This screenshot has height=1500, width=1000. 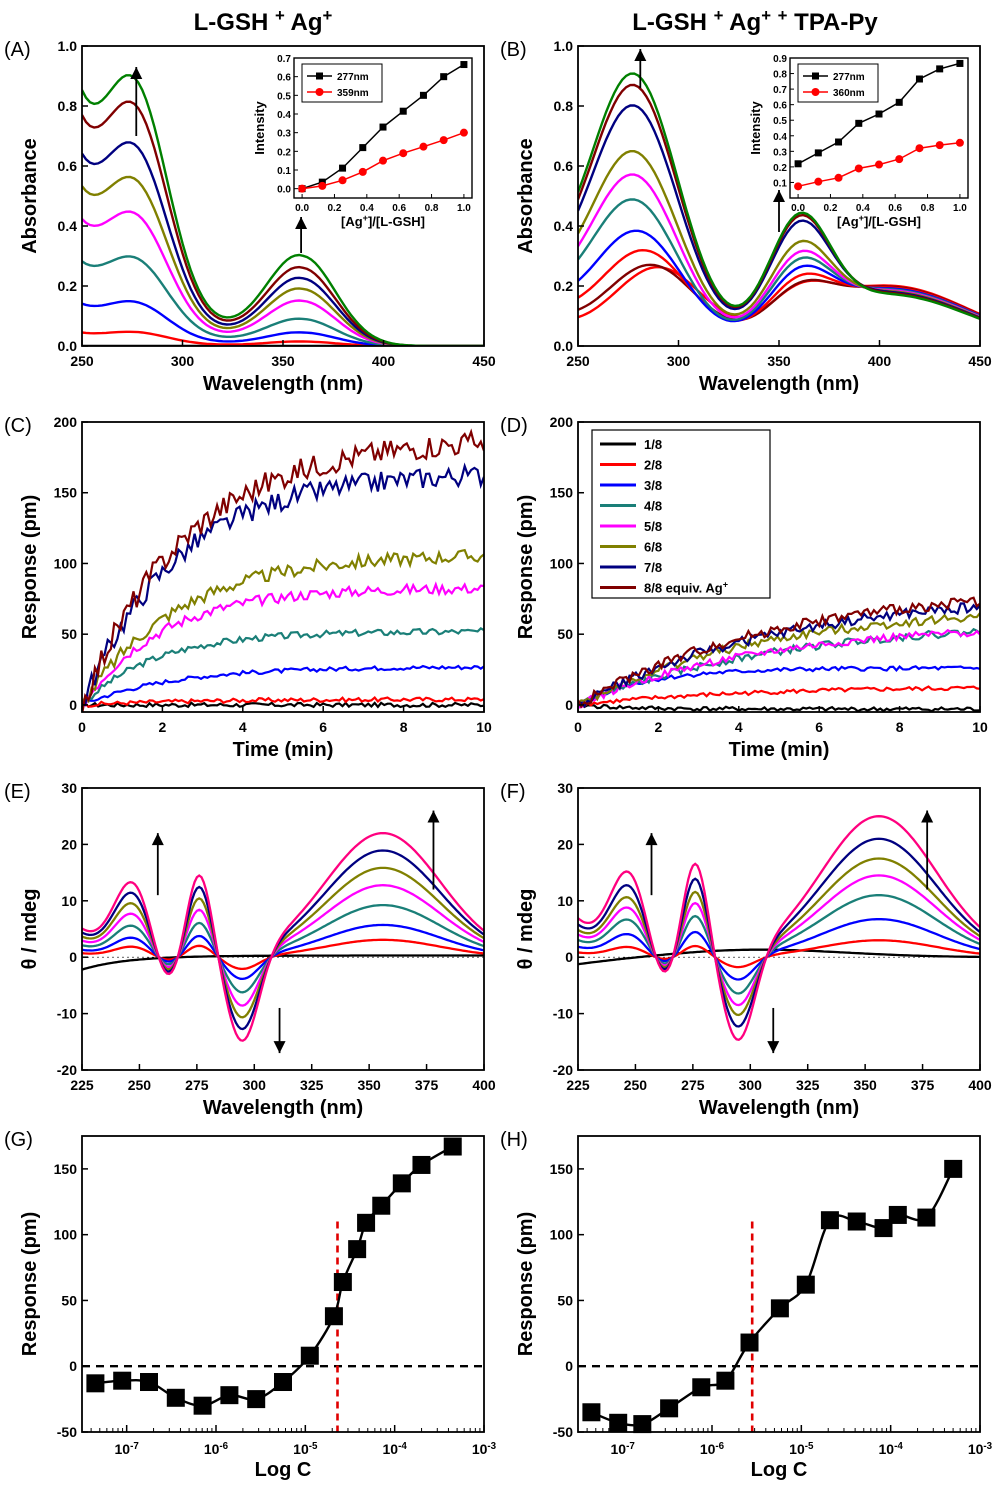 What do you see at coordinates (780, 90) in the screenshot?
I see `inset-y-tick-label: 0.7` at bounding box center [780, 90].